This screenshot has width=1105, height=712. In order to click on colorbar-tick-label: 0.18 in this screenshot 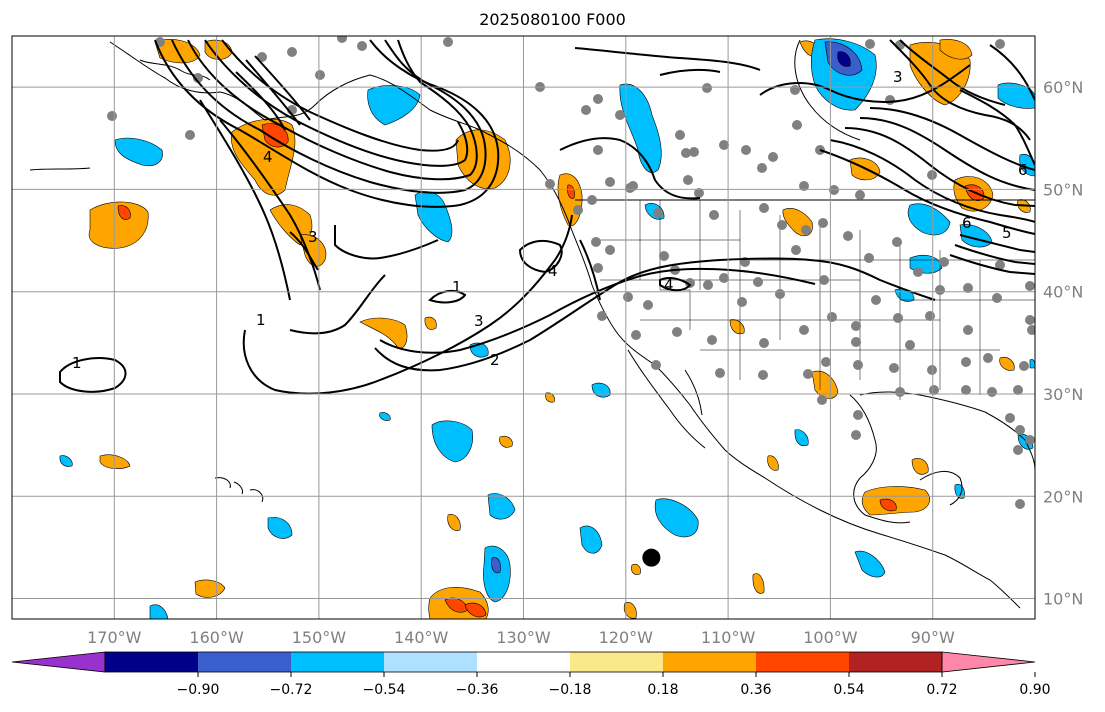, I will do `click(662, 690)`.